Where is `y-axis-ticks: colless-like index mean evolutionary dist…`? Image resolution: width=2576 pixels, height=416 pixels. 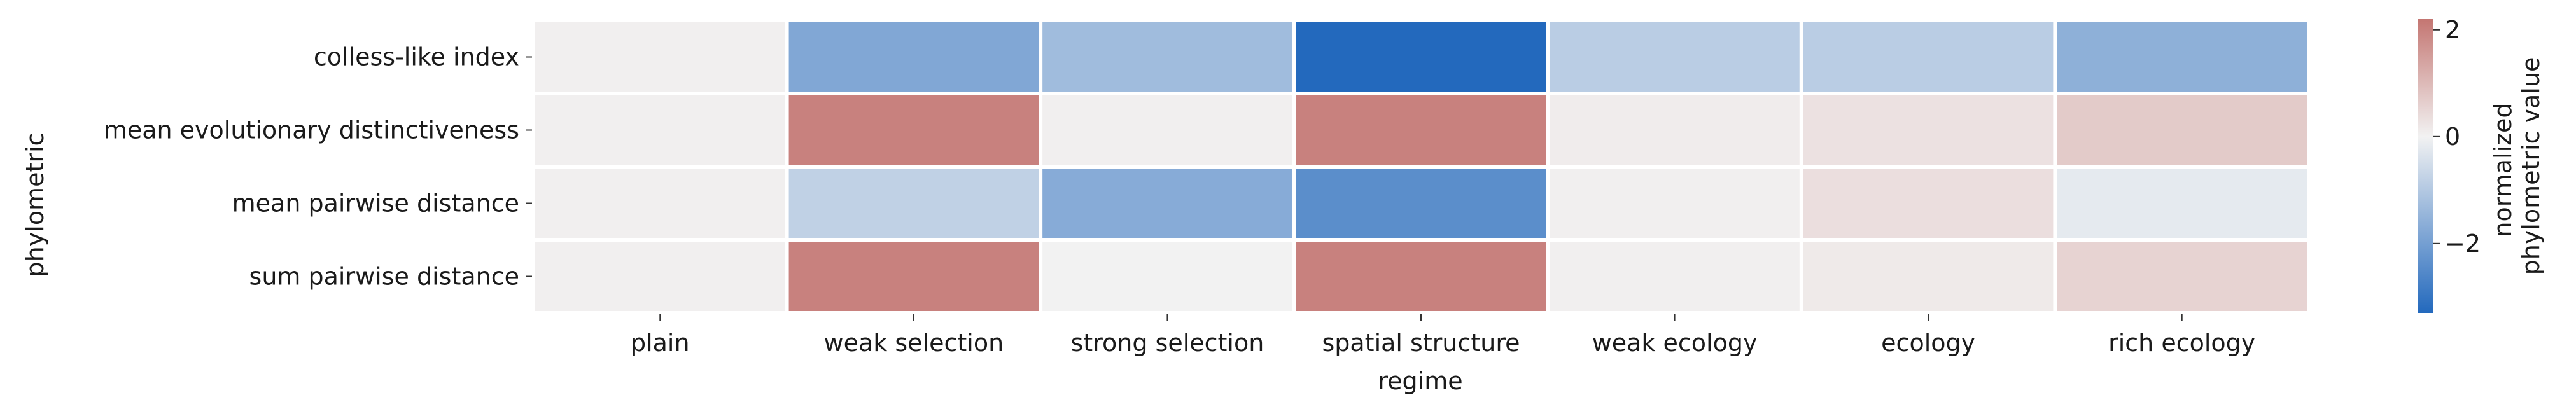
y-axis-ticks: colless-like index mean evolutionary dist… is located at coordinates (318, 167).